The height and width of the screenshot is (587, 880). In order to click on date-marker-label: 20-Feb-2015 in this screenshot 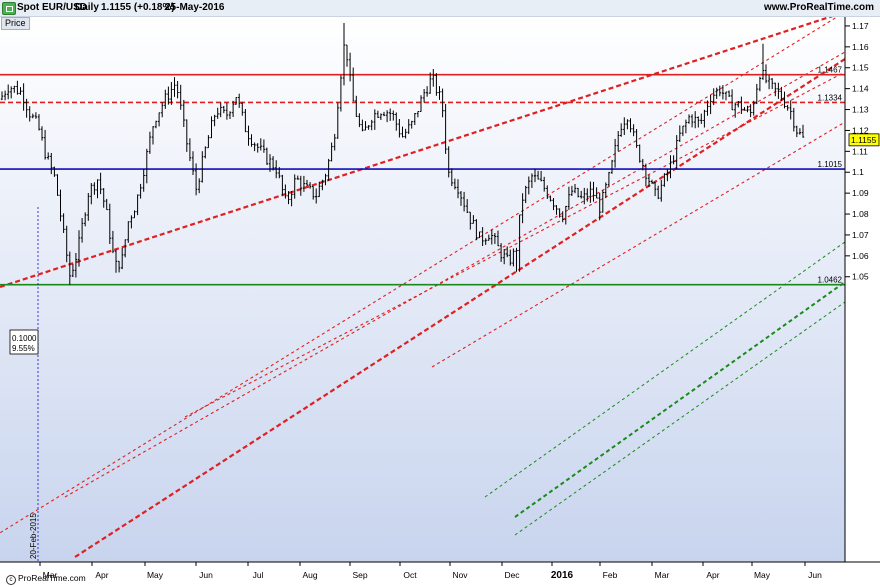, I will do `click(33, 536)`.